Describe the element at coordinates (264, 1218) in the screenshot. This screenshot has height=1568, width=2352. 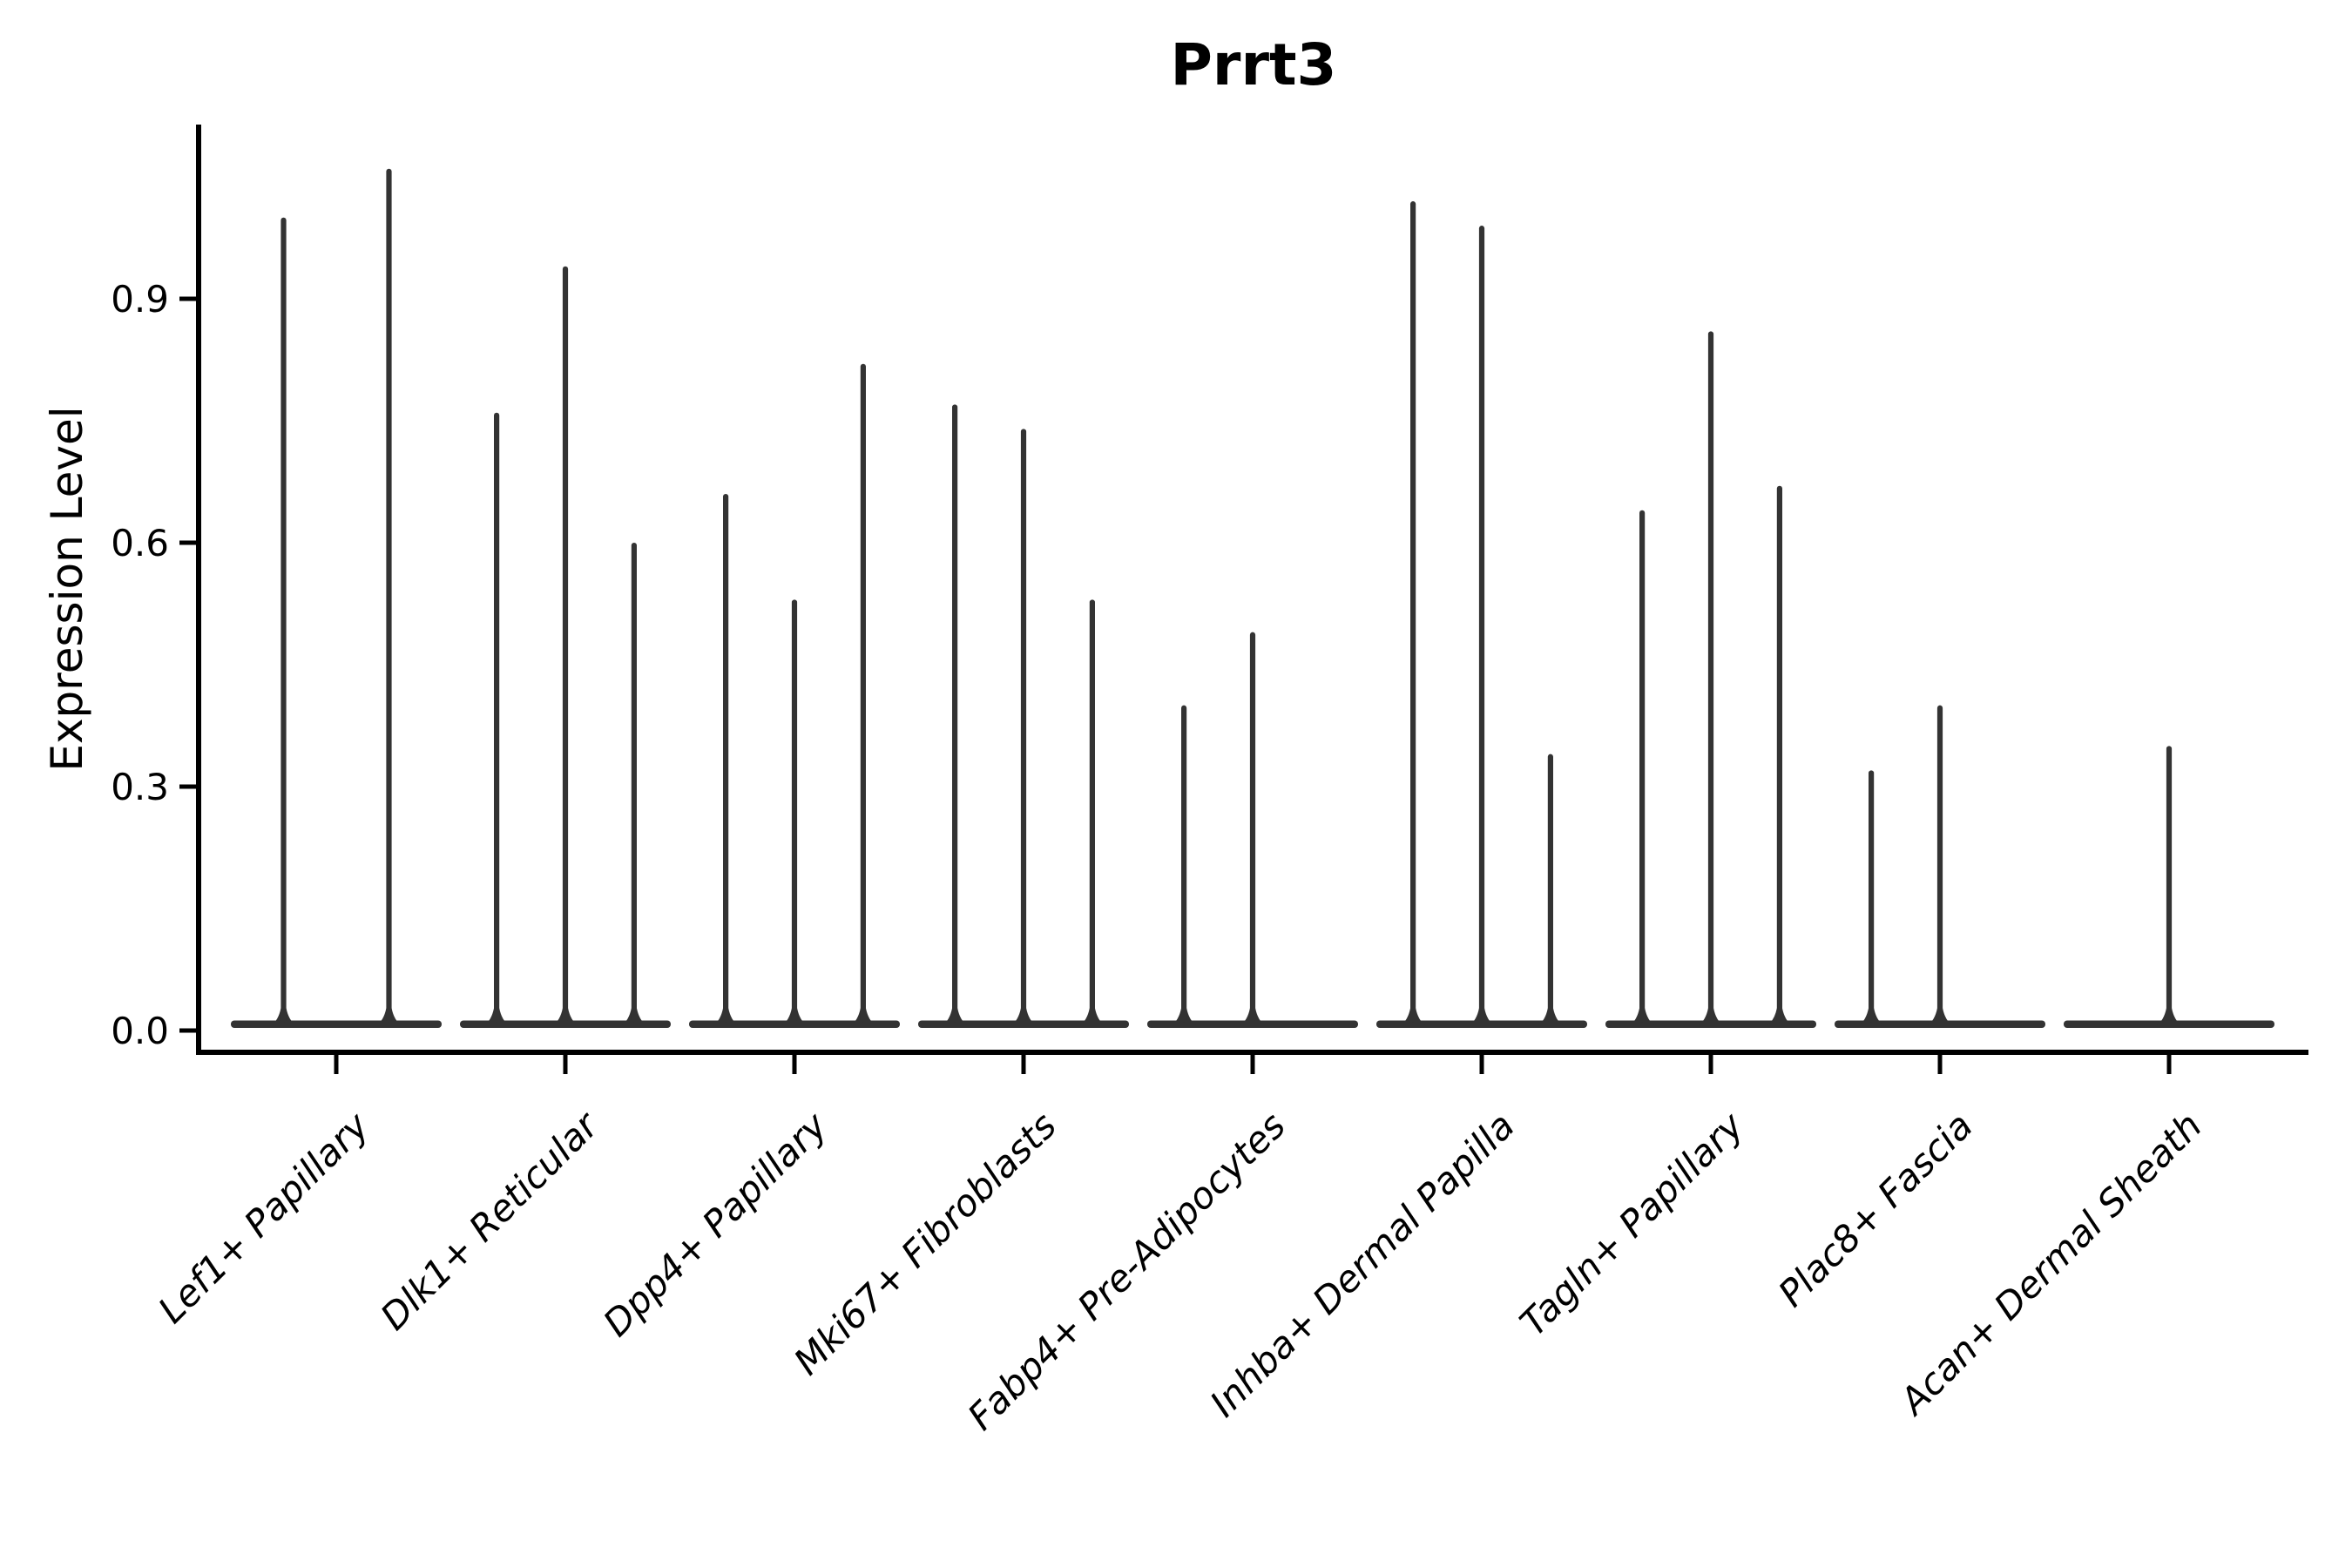
I see `x-category-label: Lef1+ Papillary` at that location.